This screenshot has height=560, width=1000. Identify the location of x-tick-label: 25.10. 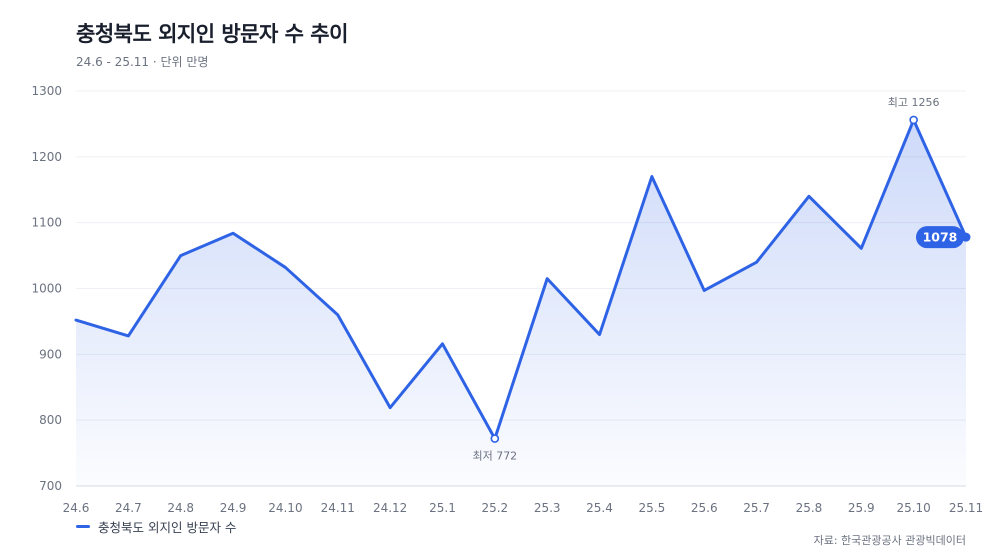
(913, 508).